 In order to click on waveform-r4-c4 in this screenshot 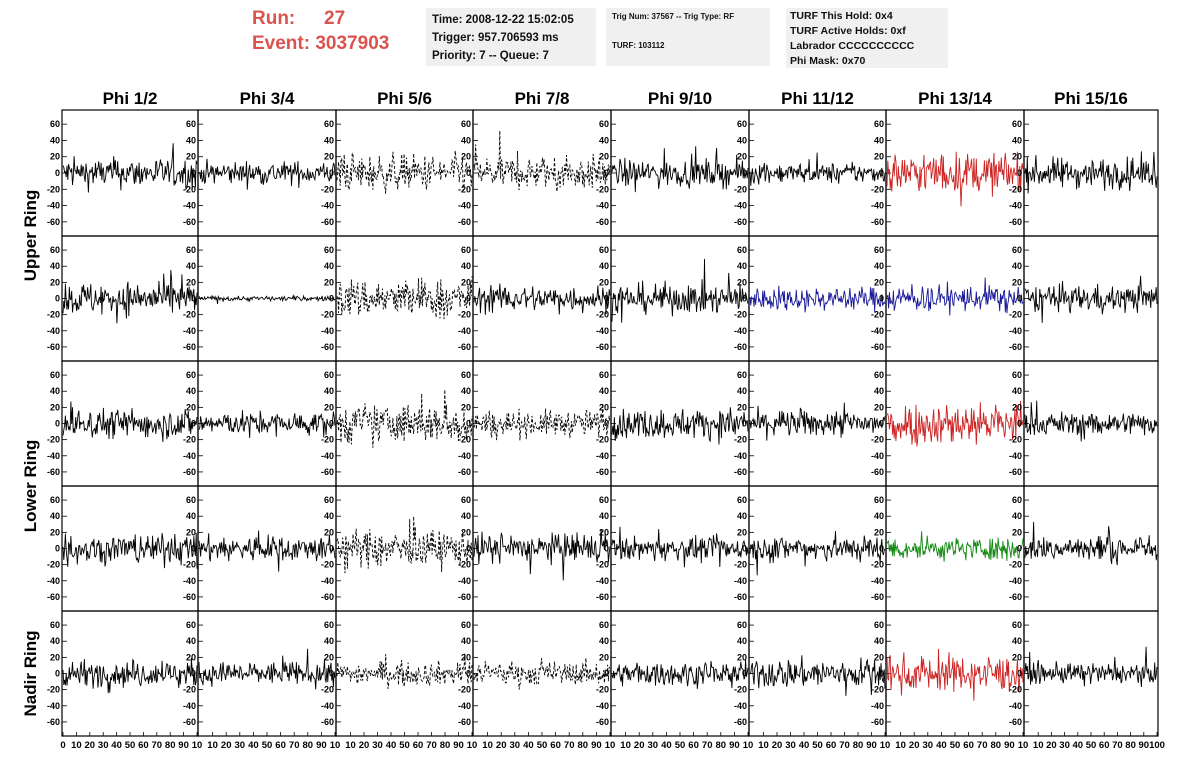, I will do `click(542, 554)`.